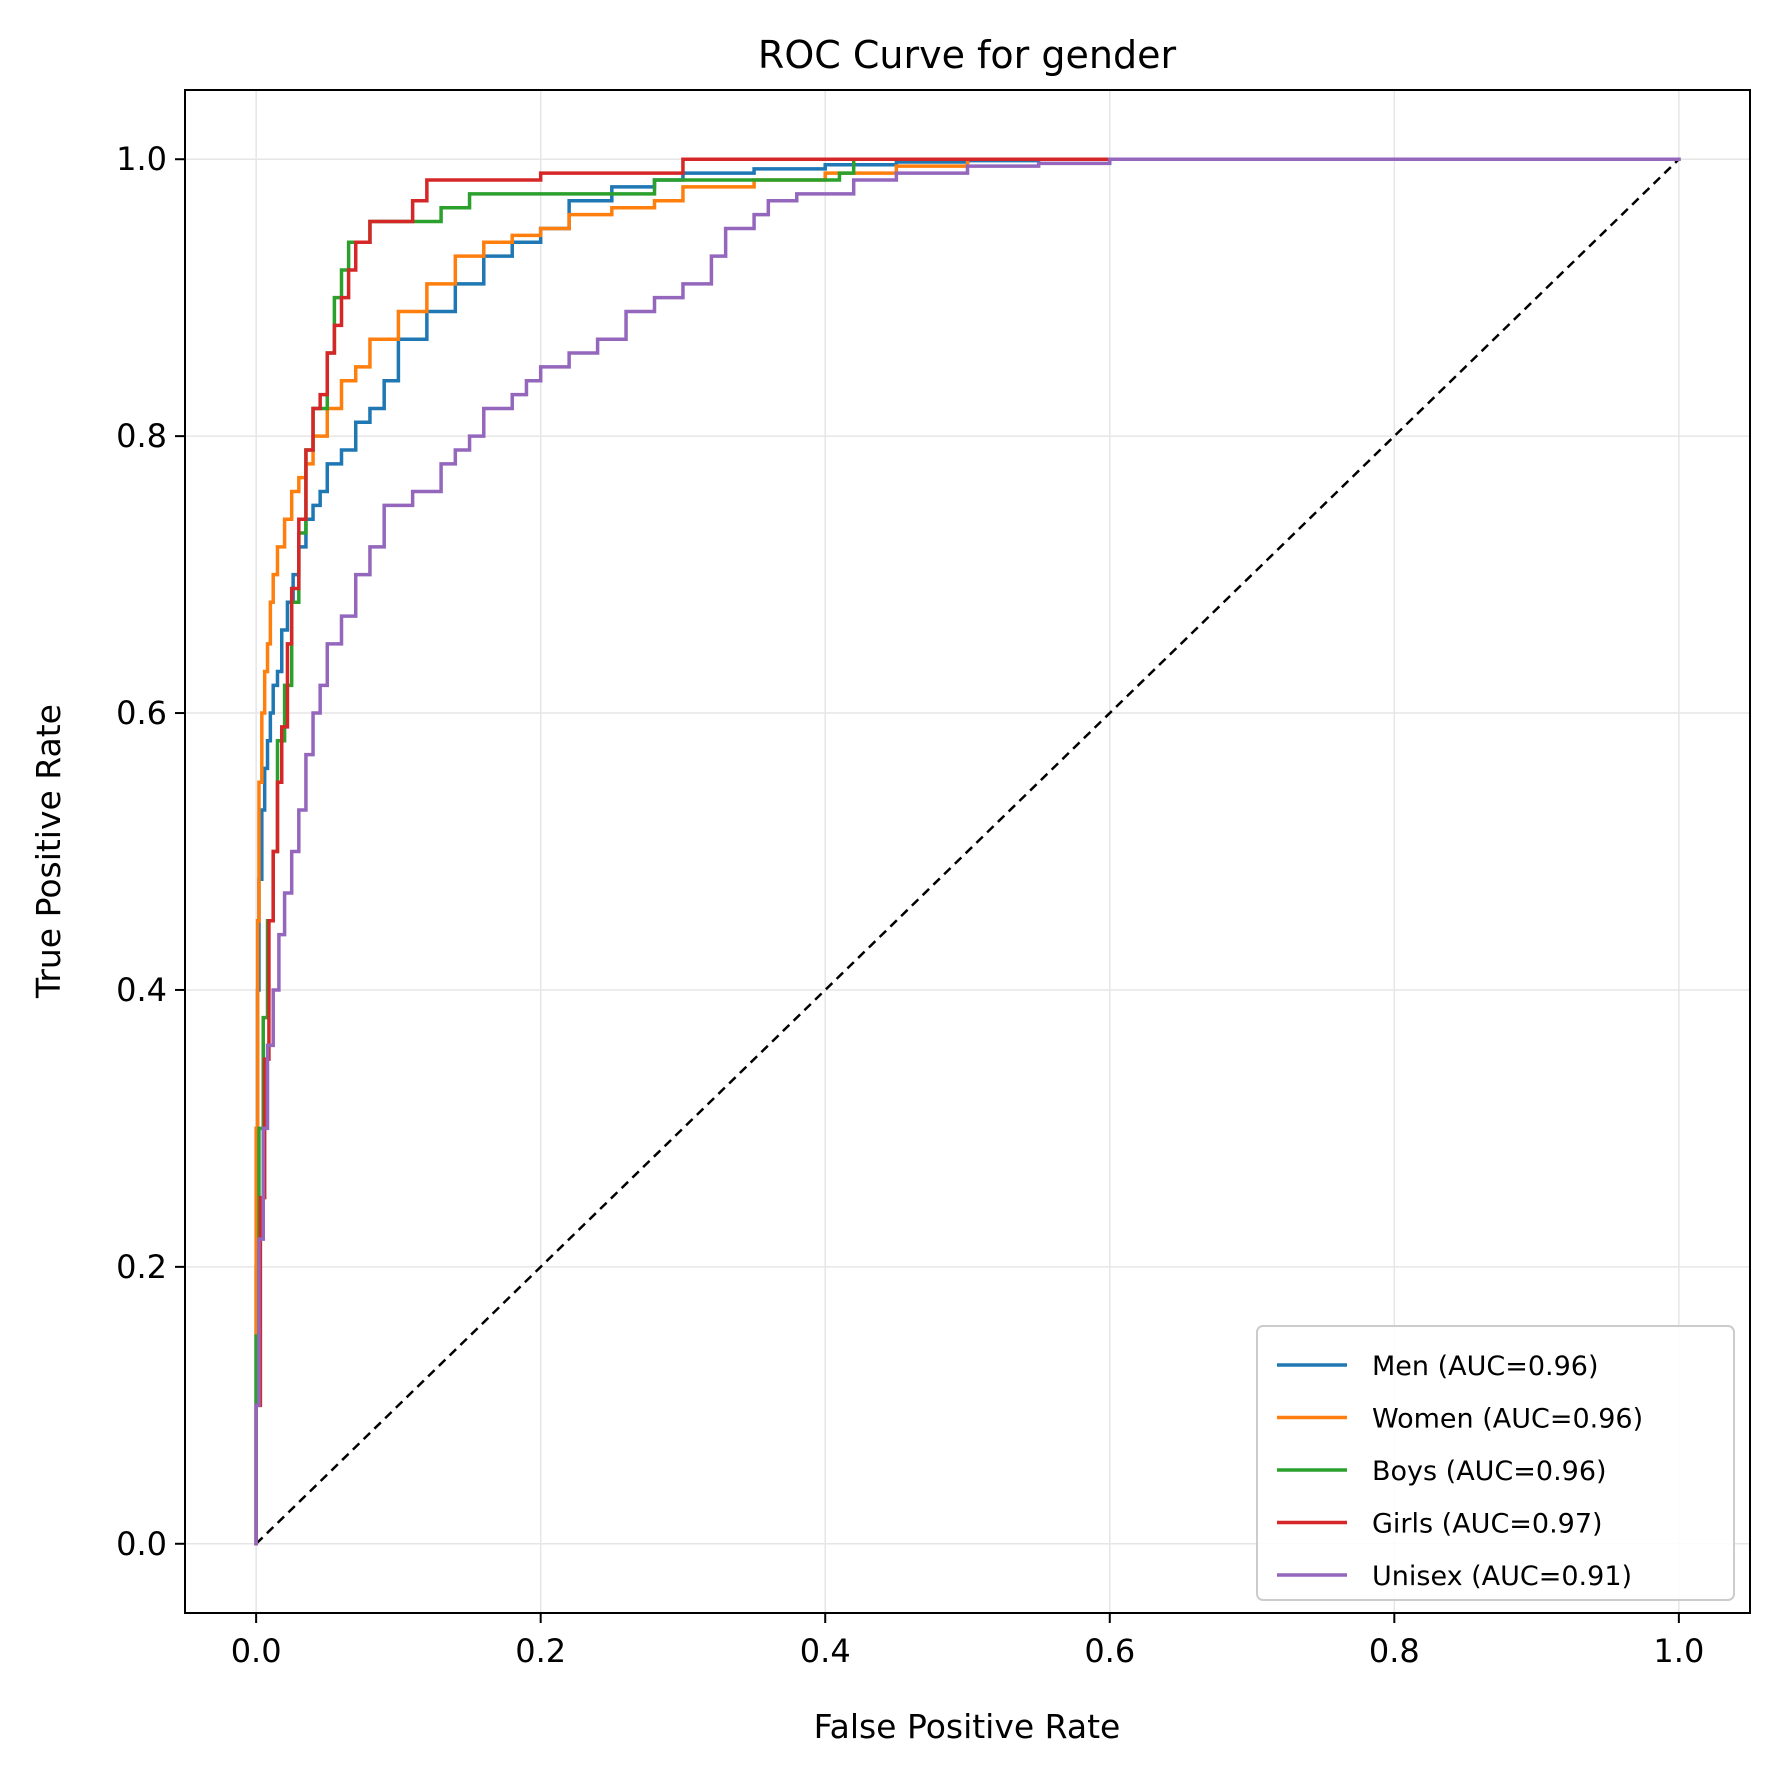  Describe the element at coordinates (141, 436) in the screenshot. I see `y-tick-label: 0.8` at that location.